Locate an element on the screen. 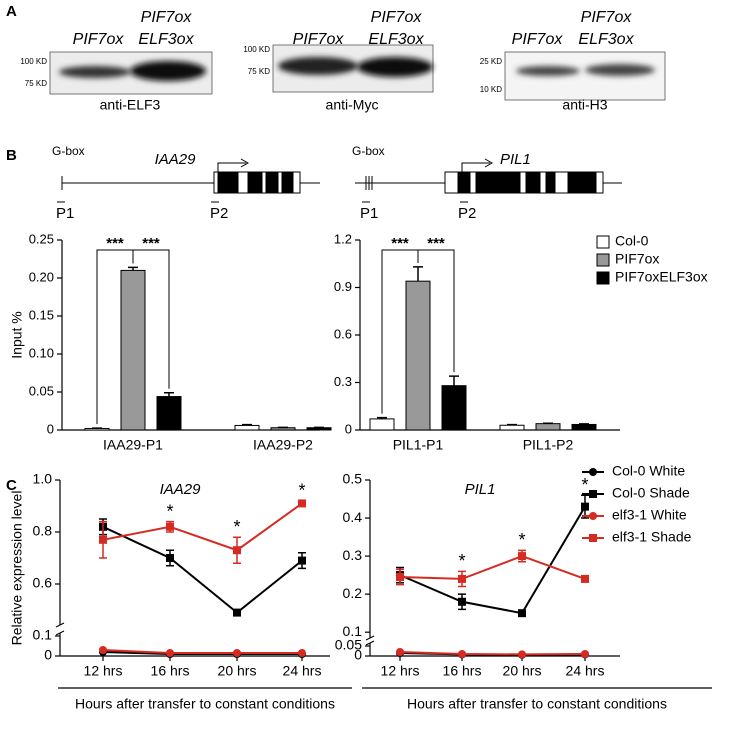 This screenshot has height=738, width=736. x-tick-label: PIL1-P1 is located at coordinates (418, 445).